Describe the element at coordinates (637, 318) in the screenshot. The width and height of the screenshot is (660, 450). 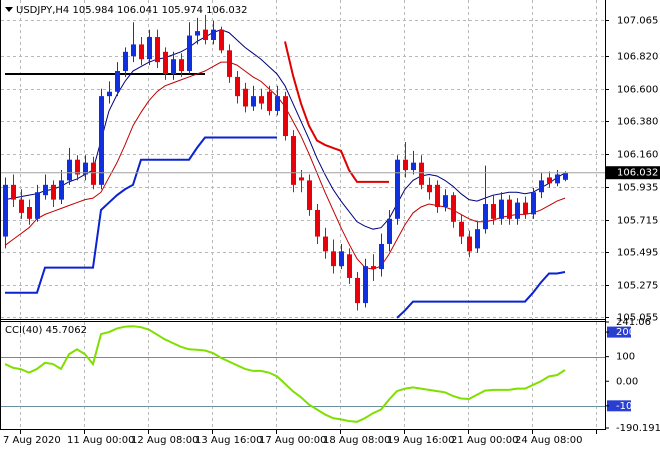
I see `y-tick-label: 105.055` at that location.